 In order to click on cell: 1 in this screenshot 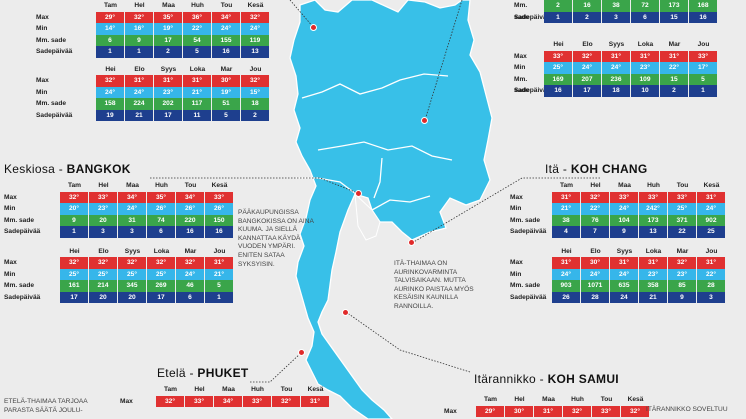, I will do `click(558, 17)`.